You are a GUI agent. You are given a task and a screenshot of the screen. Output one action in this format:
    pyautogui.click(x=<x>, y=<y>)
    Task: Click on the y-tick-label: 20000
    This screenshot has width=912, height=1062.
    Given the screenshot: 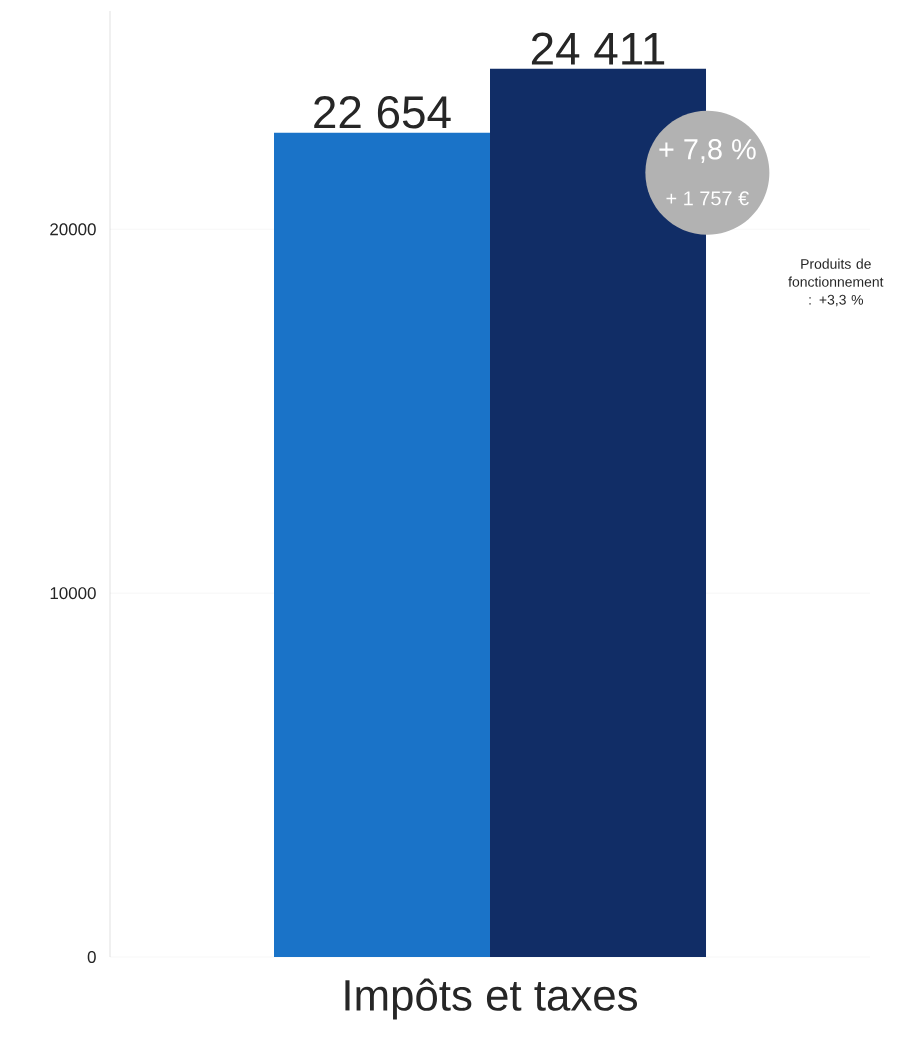 What is the action you would take?
    pyautogui.click(x=73, y=229)
    